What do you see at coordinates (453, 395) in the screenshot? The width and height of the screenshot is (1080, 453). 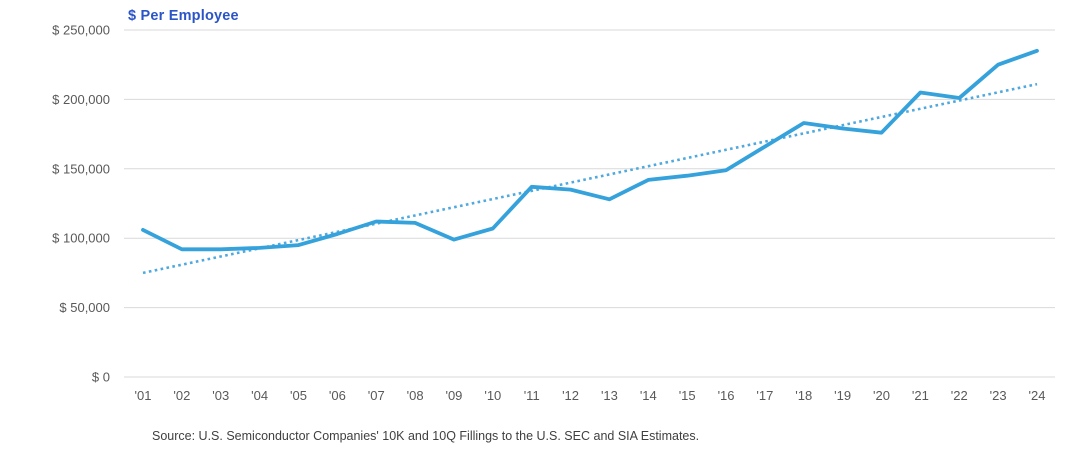 I see `x-axis-tick-label: '09` at bounding box center [453, 395].